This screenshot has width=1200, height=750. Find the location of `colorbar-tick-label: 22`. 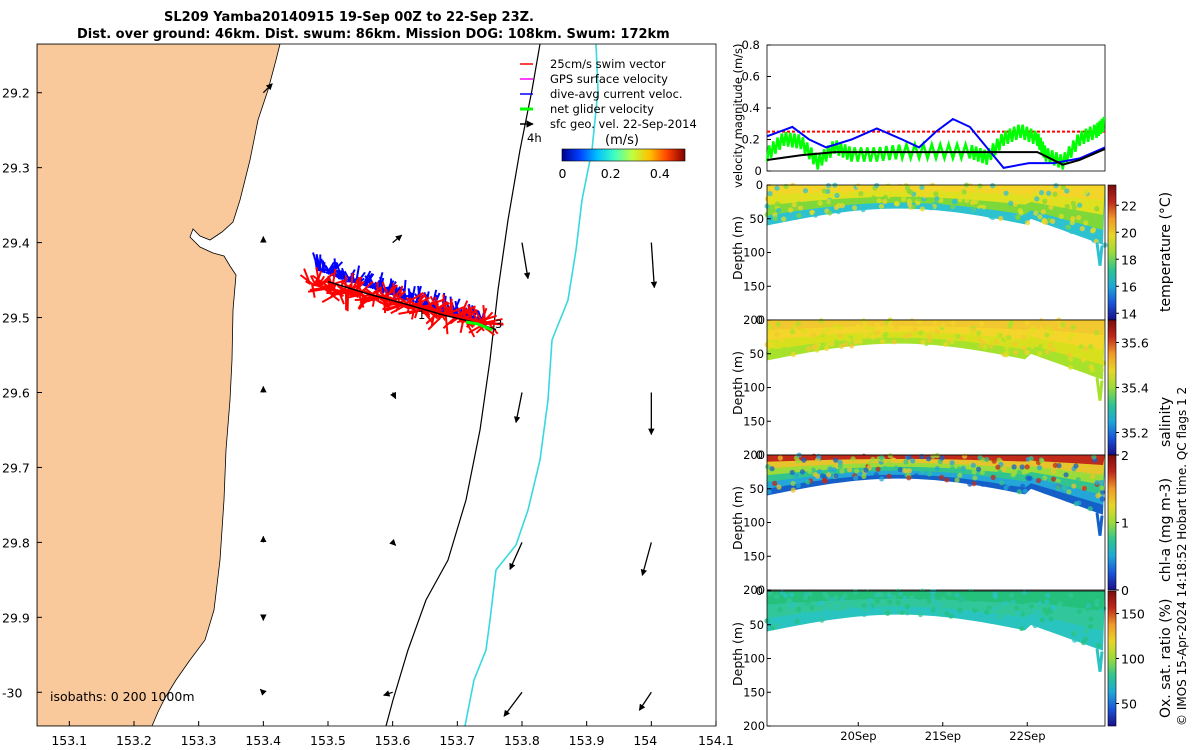

colorbar-tick-label: 22 is located at coordinates (1129, 205).